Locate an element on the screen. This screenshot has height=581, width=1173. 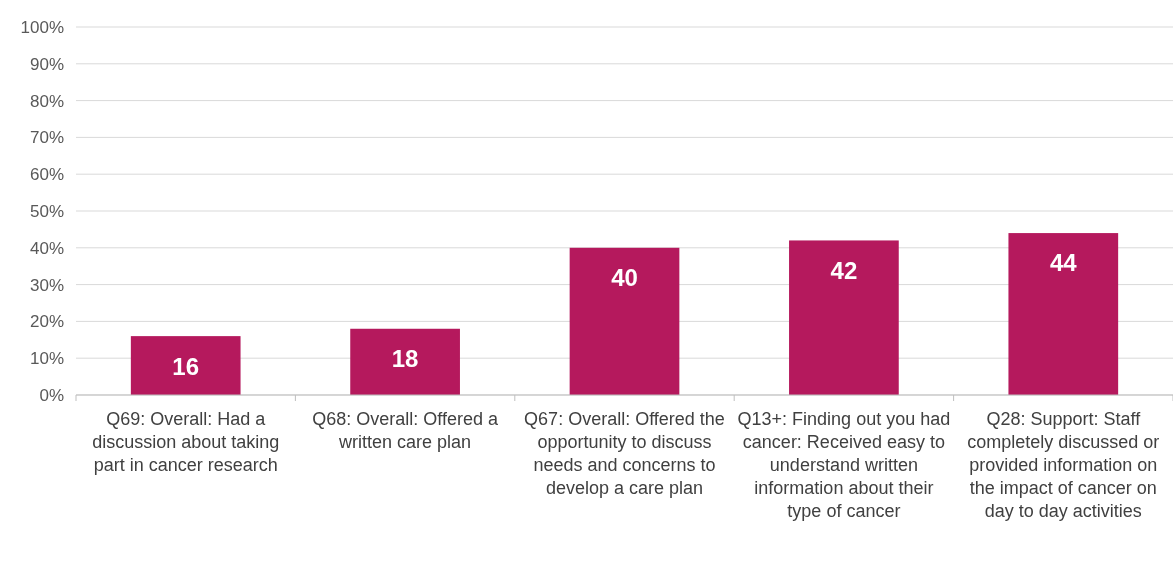
y-tick-label: 30% is located at coordinates (46, 285).